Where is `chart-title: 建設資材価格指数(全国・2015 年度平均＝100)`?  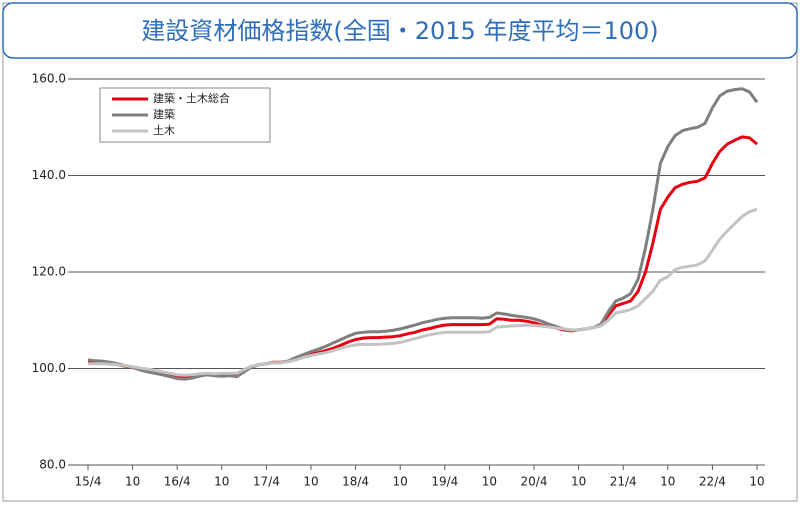
chart-title: 建設資材価格指数(全国・2015 年度平均＝100) is located at coordinates (399, 31).